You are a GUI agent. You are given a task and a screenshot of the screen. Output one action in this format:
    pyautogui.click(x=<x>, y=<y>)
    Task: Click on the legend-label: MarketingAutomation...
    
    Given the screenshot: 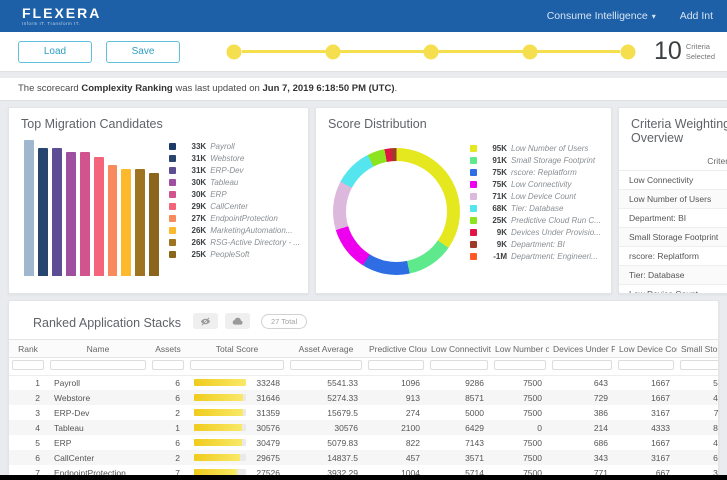 What is the action you would take?
    pyautogui.click(x=251, y=230)
    